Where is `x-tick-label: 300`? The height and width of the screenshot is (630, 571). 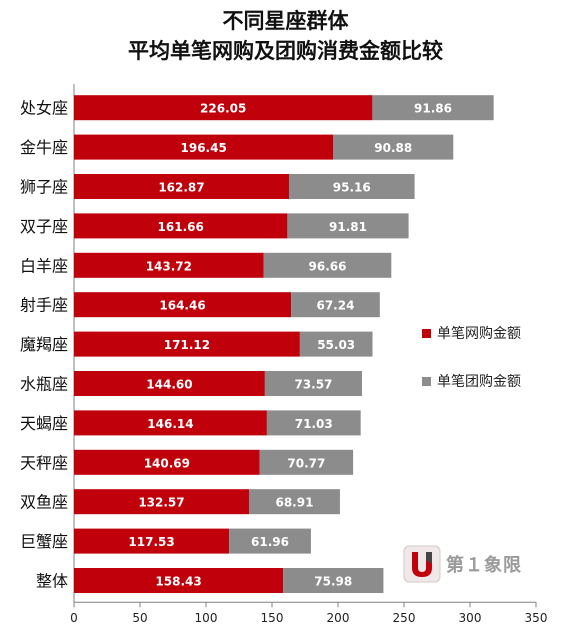 x-tick-label: 300 is located at coordinates (470, 618).